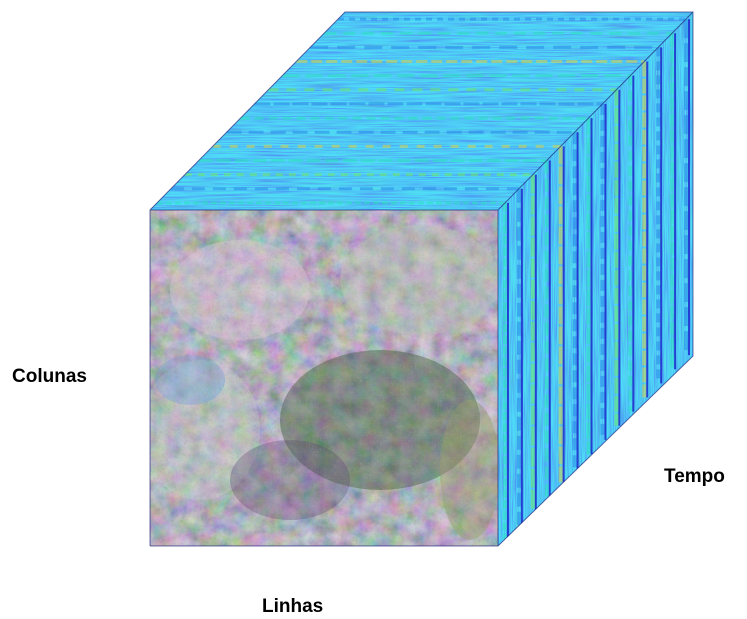  I want to click on columns-axis-label: Colunas, so click(49, 376).